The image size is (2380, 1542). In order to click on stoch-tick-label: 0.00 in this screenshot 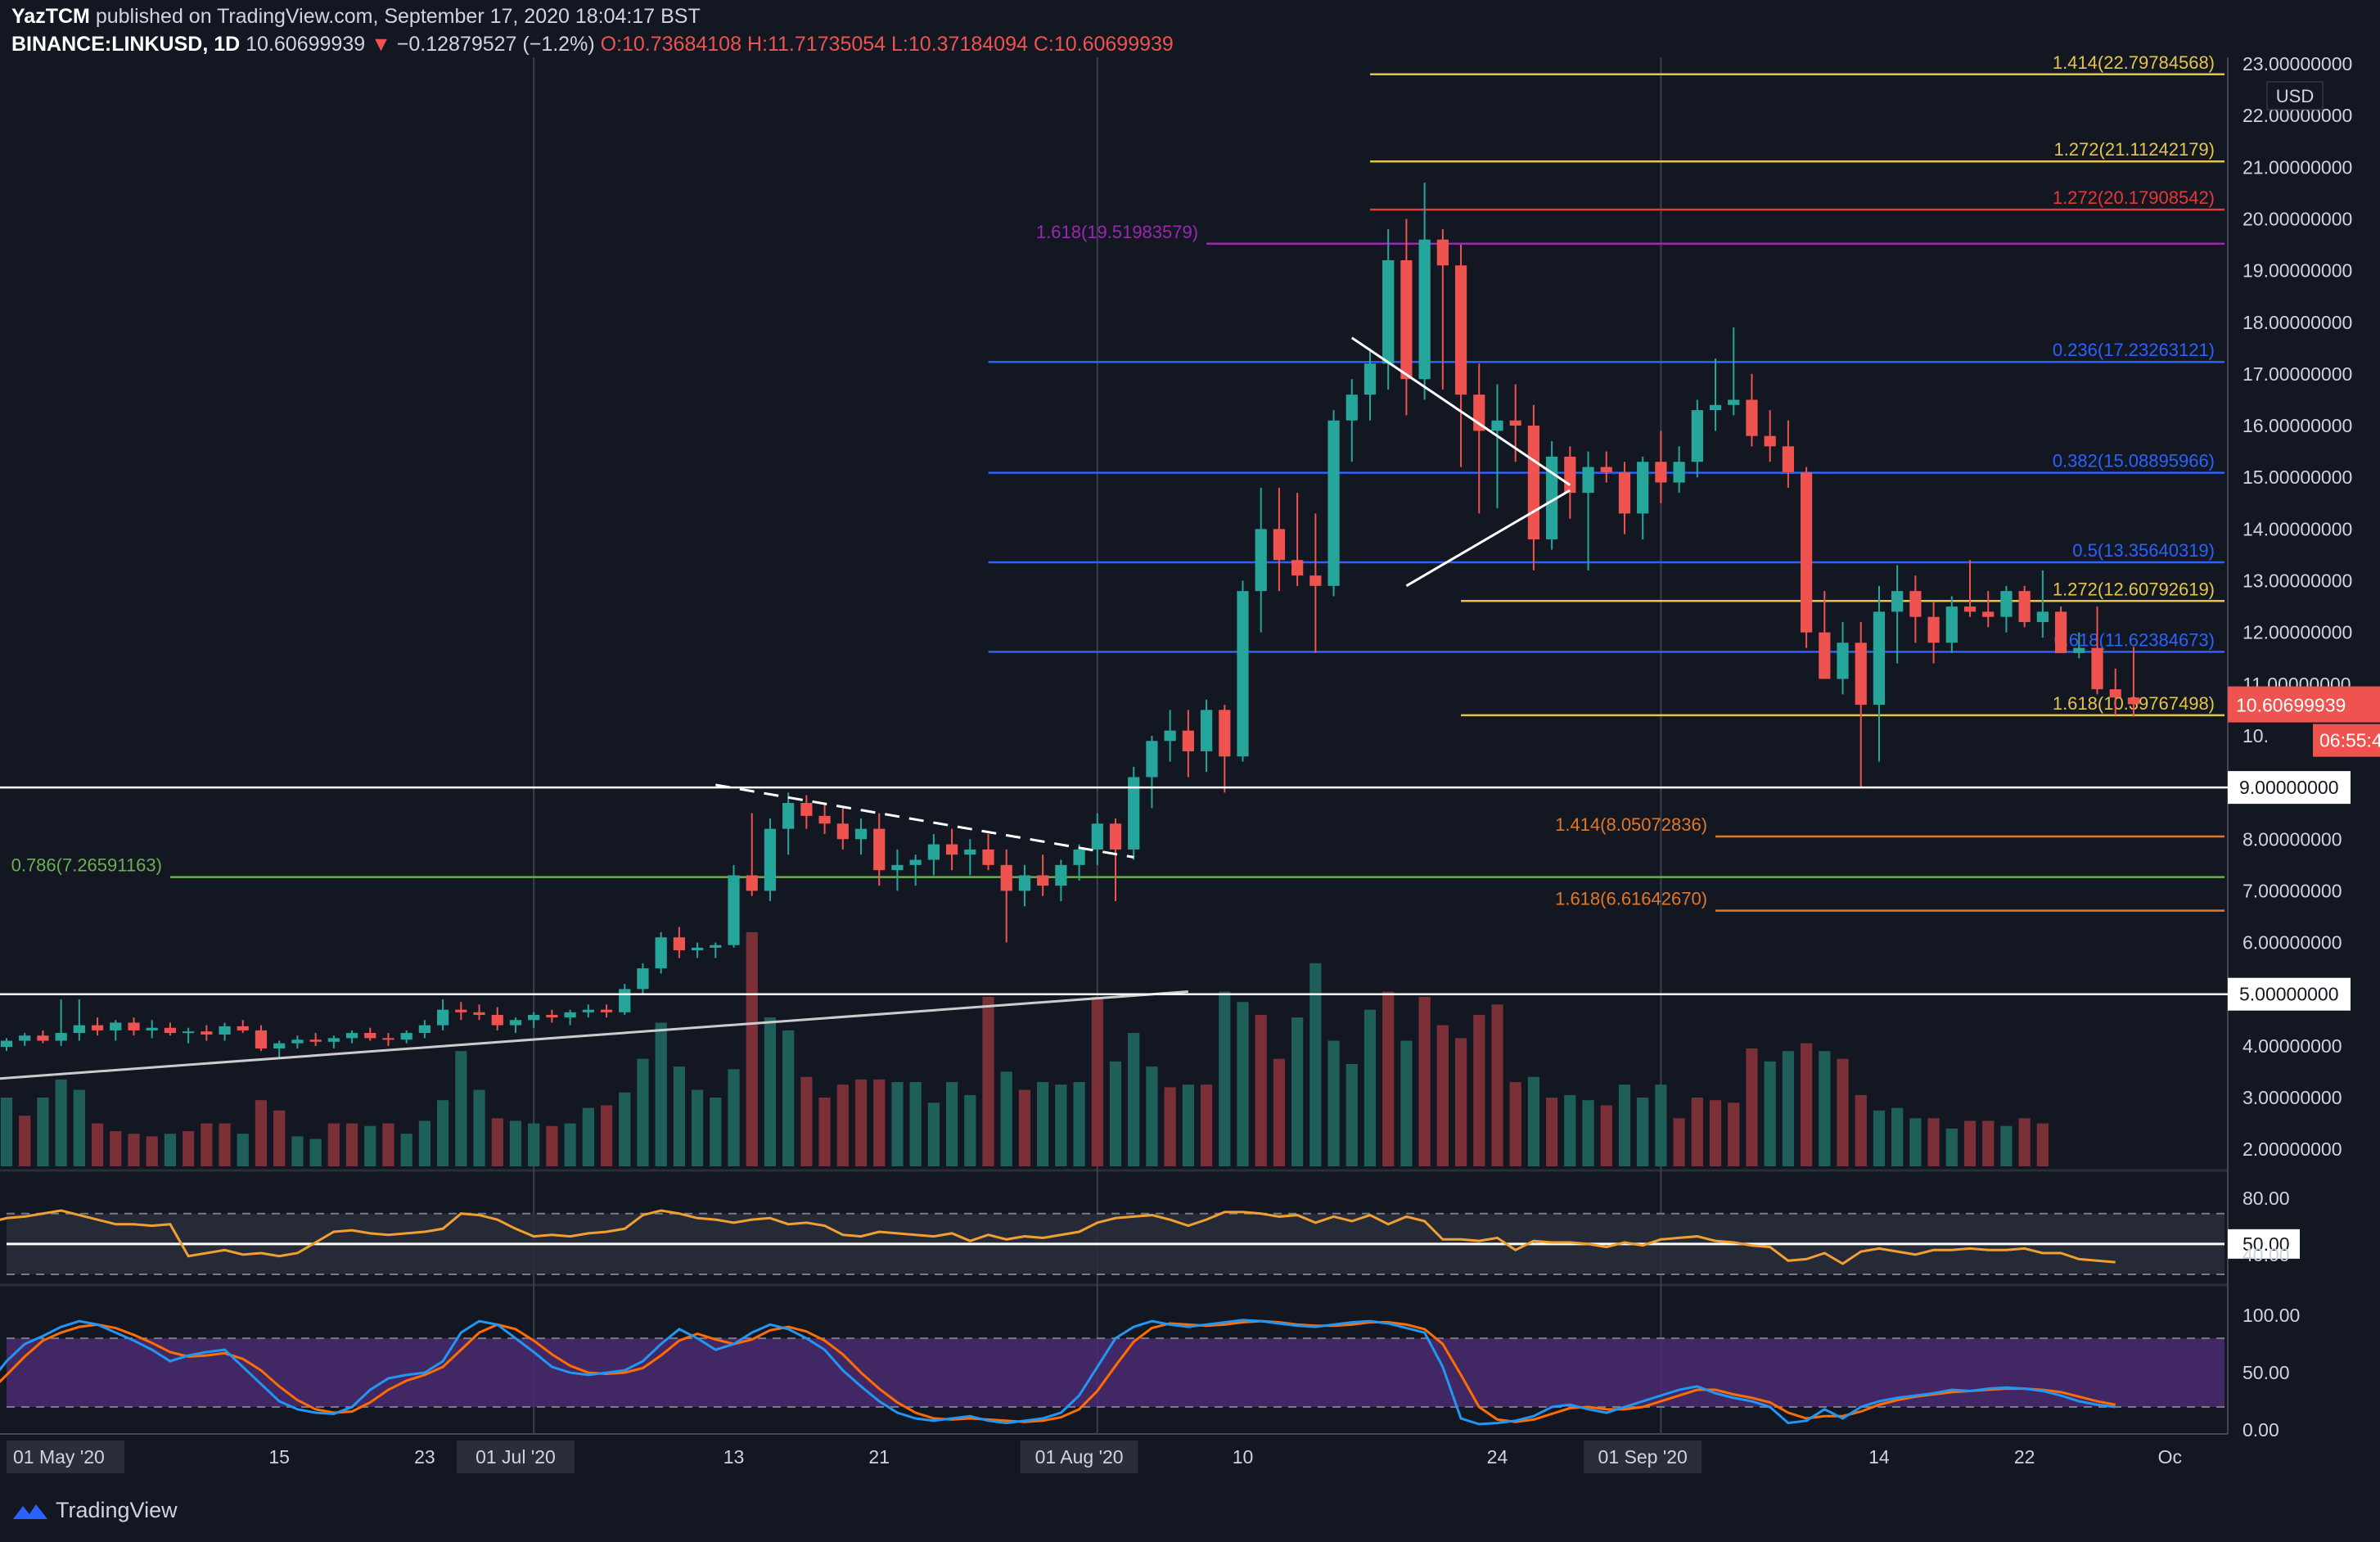, I will do `click(2261, 1430)`.